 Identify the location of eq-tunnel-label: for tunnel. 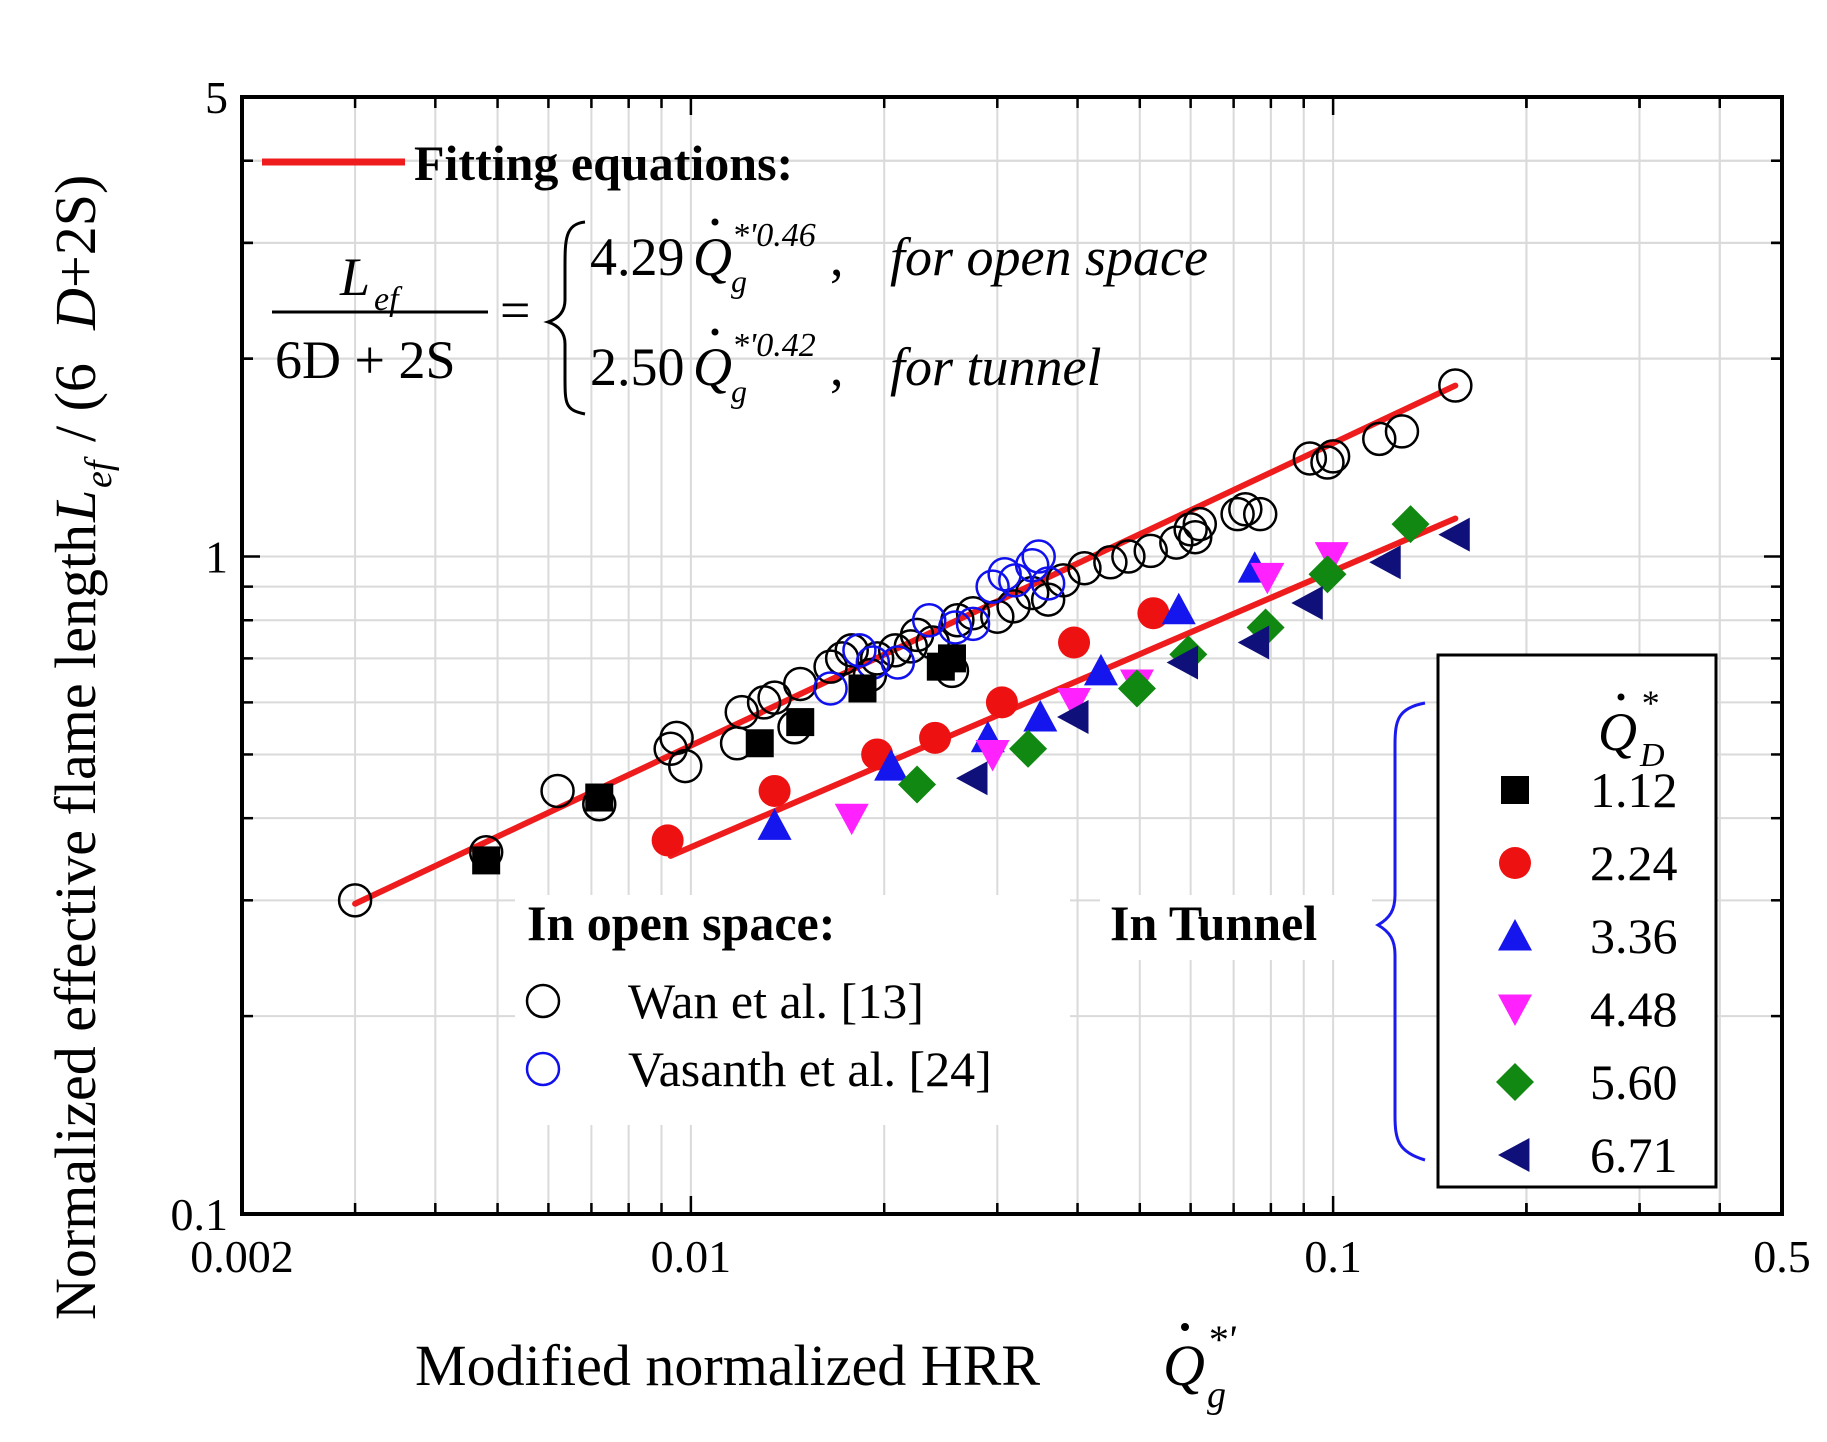
(996, 367).